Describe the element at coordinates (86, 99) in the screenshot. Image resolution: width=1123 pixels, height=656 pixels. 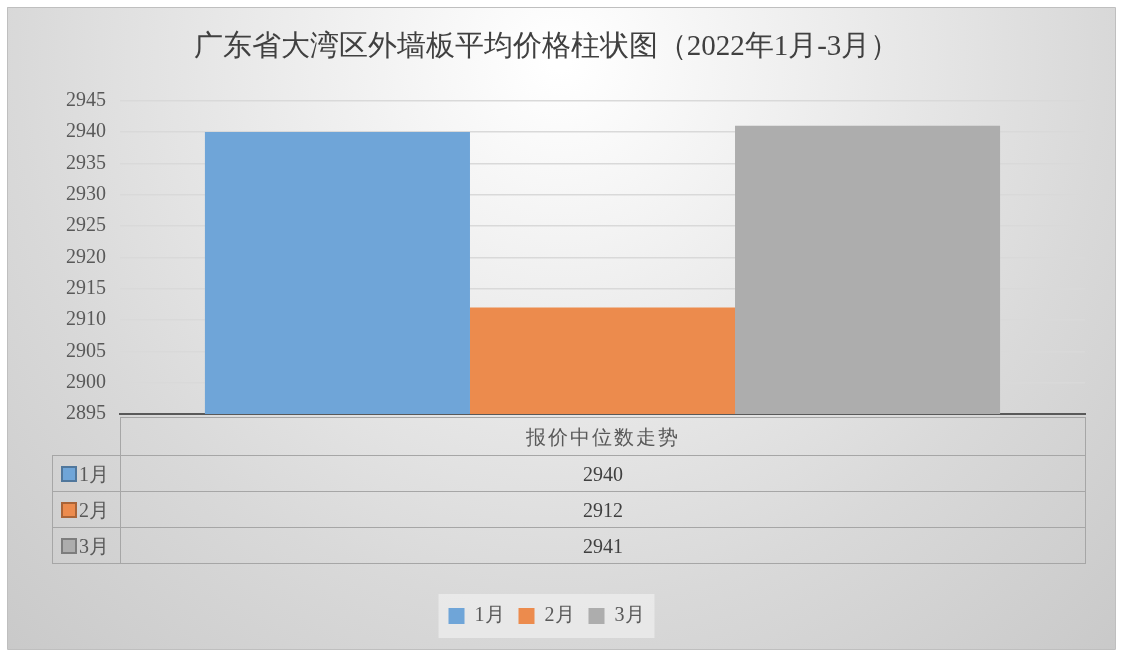
I see `y-tick-label: 2945` at that location.